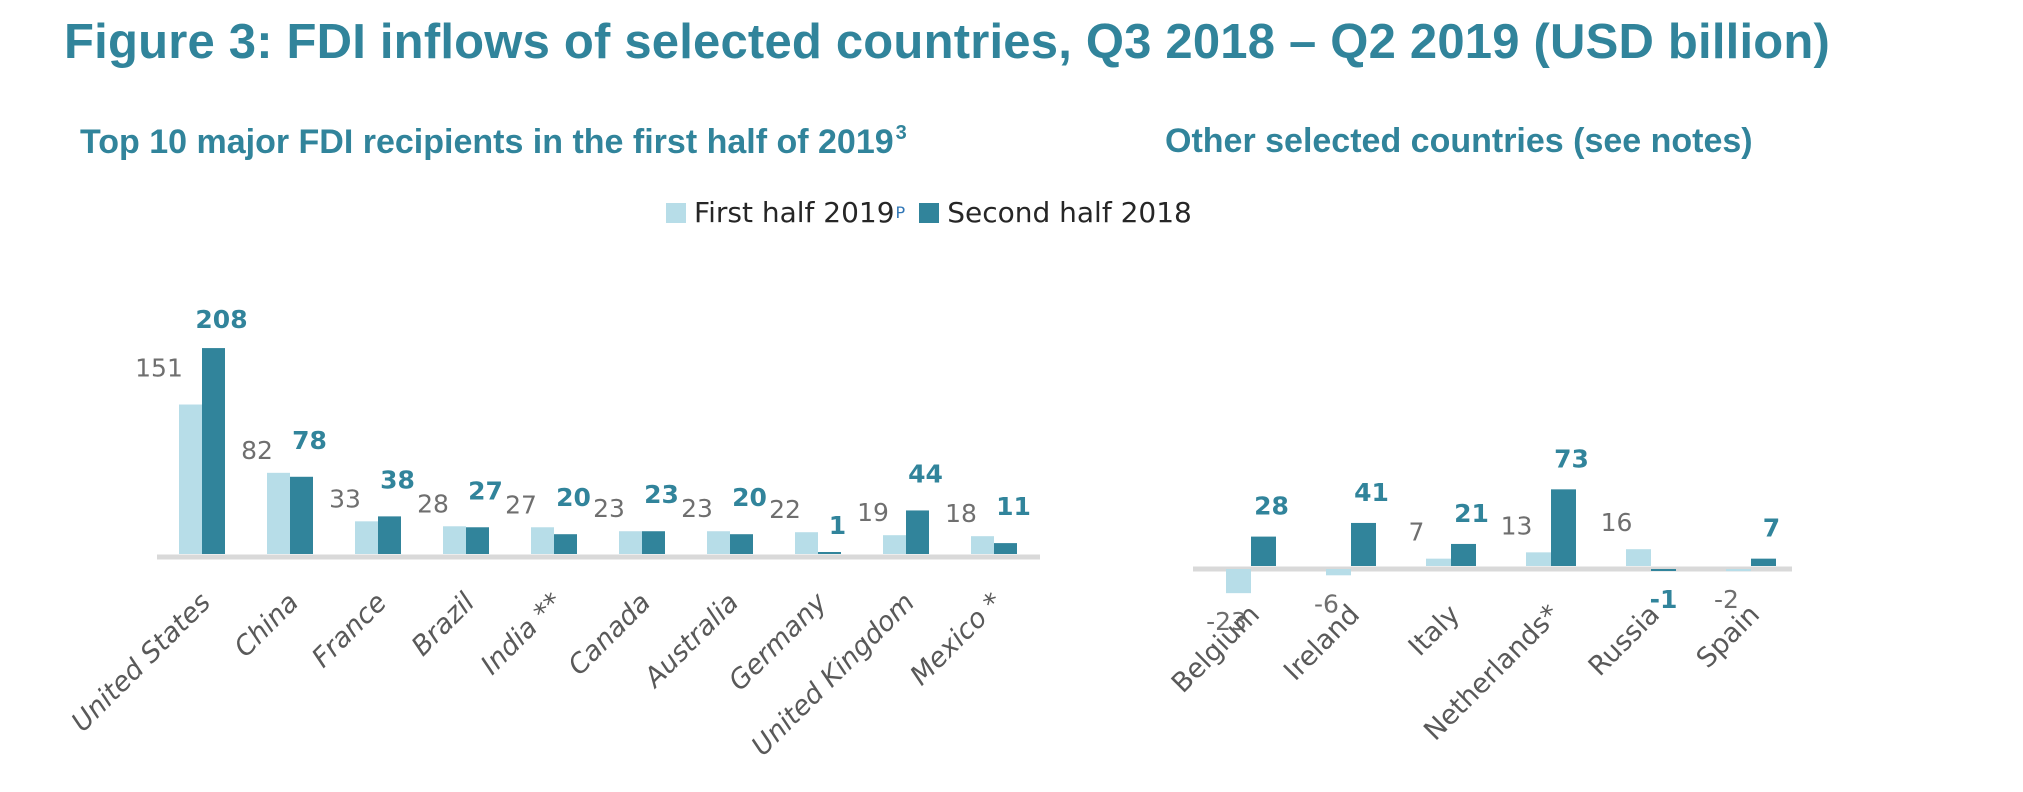 This screenshot has width=2023, height=792. What do you see at coordinates (1617, 522) in the screenshot?
I see `data-label: 16` at bounding box center [1617, 522].